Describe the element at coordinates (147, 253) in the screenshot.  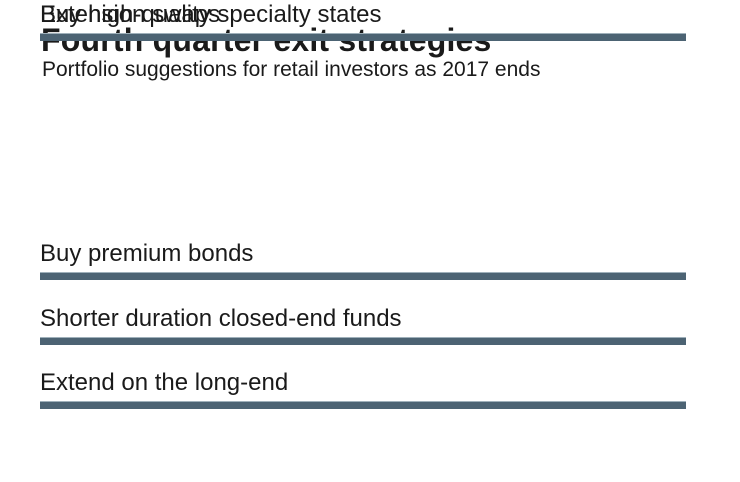
I see `list-item-label: Buy premium bonds` at that location.